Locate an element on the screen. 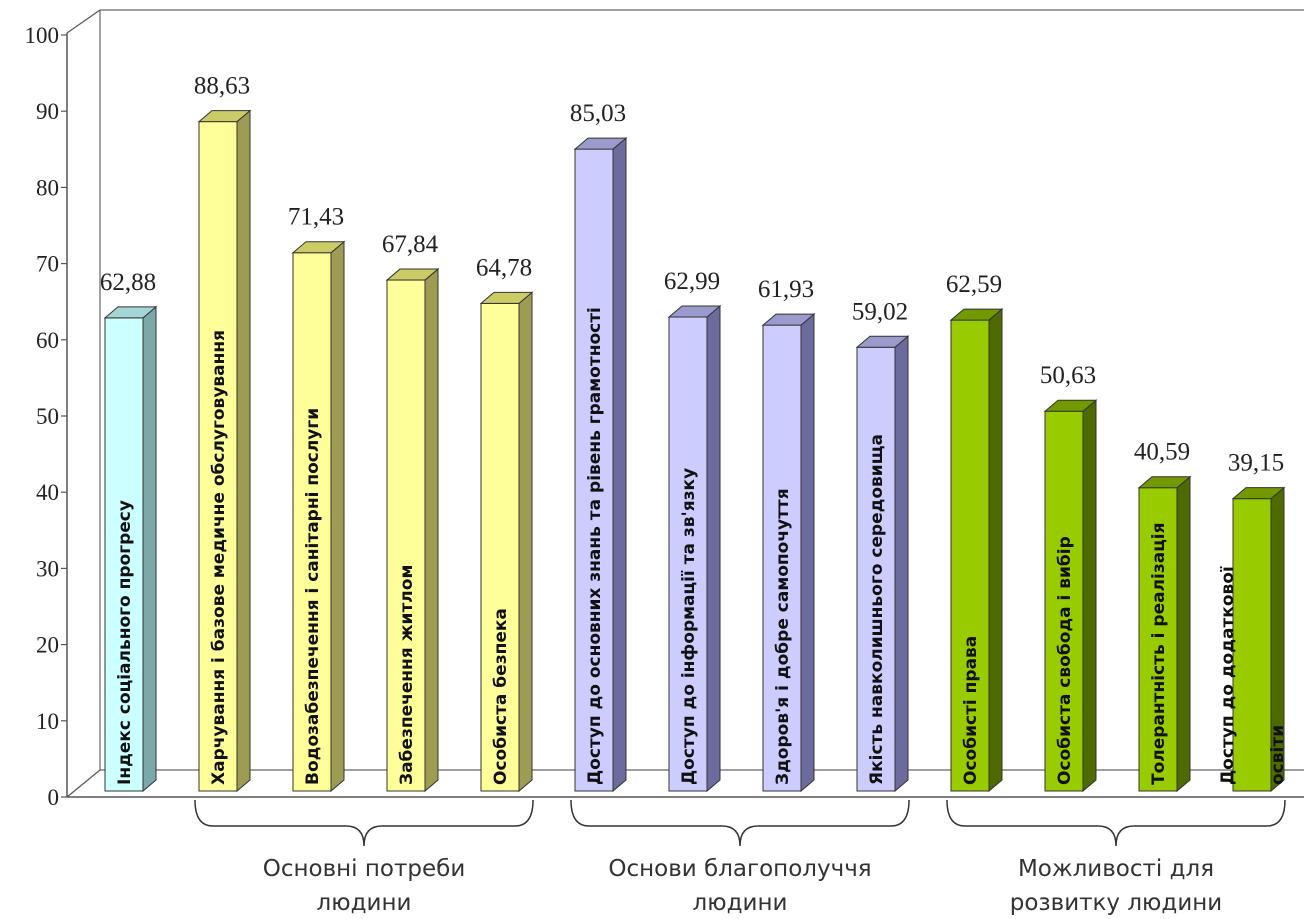 The height and width of the screenshot is (919, 1304). category-group: Основні потреби людини is located at coordinates (364, 857).